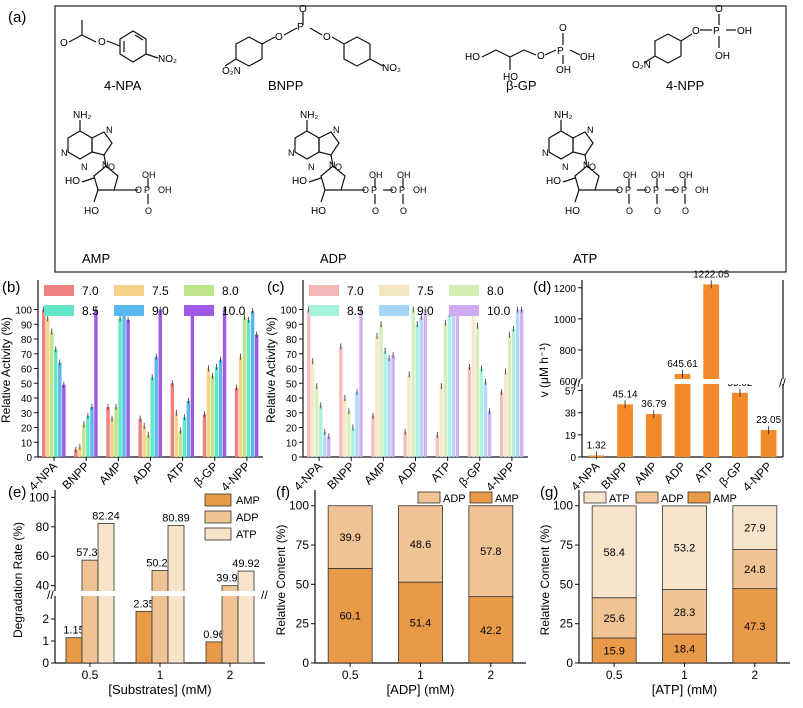 Image resolution: width=803 pixels, height=708 pixels. What do you see at coordinates (281, 580) in the screenshot?
I see `y-axis-label: Relative Content (%)` at bounding box center [281, 580].